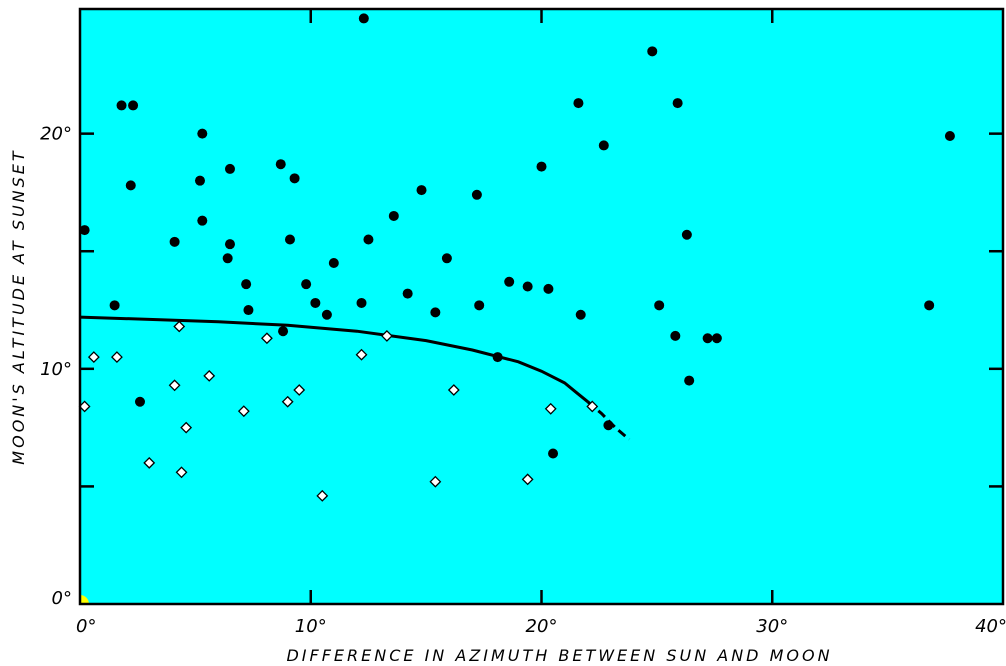 The image size is (1006, 666). I want to click on x-tick-label-1: 10°, so click(311, 626).